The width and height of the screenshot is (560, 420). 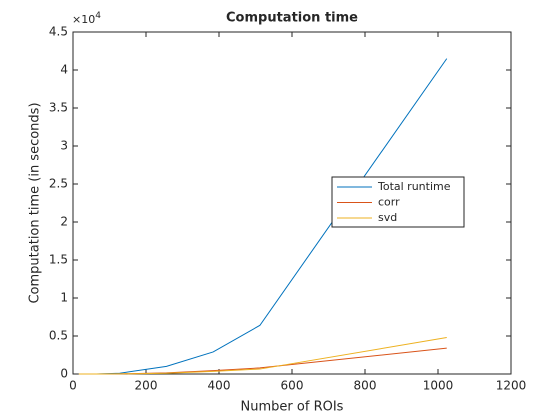 What do you see at coordinates (387, 217) in the screenshot?
I see `legend-label: svd` at bounding box center [387, 217].